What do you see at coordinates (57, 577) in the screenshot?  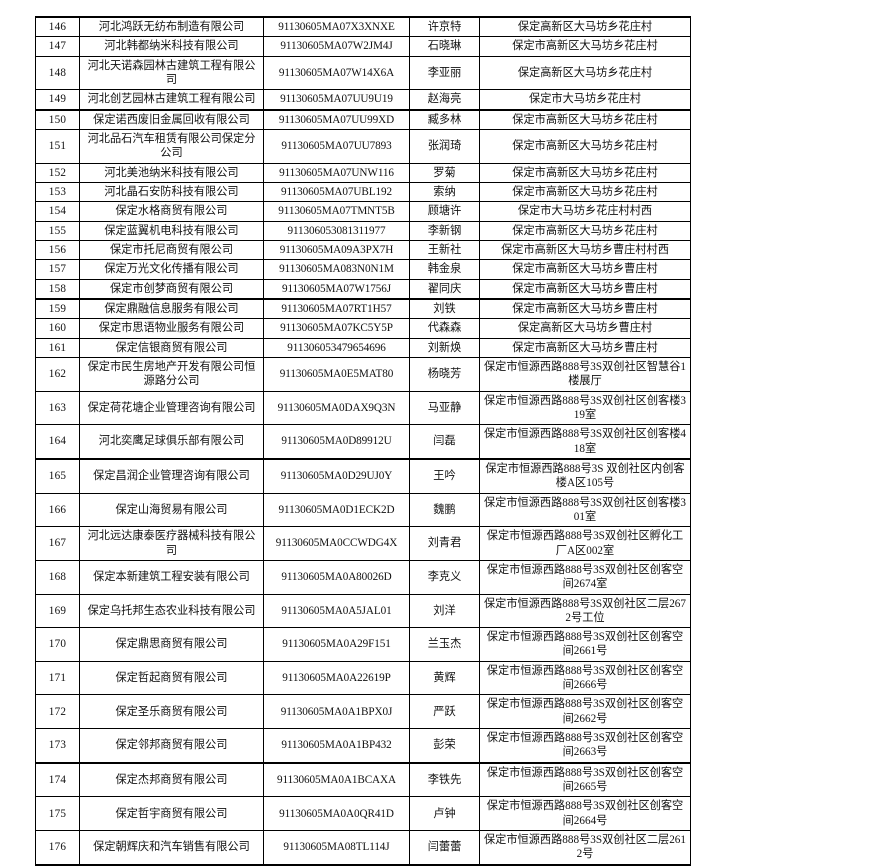 I see `cell-index: 168` at bounding box center [57, 577].